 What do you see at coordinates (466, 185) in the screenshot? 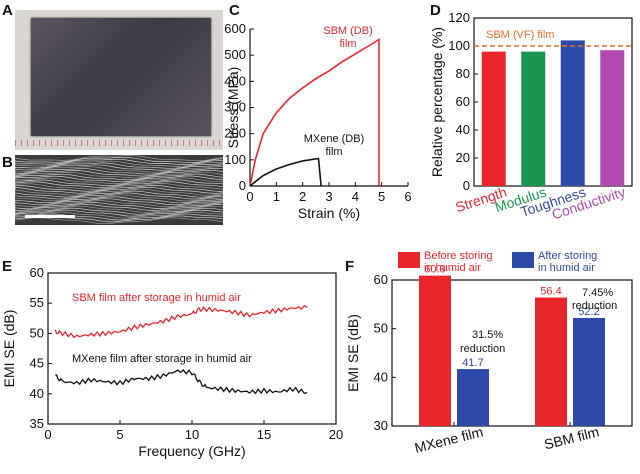
I see `d-y-tick-label: 0` at bounding box center [466, 185].